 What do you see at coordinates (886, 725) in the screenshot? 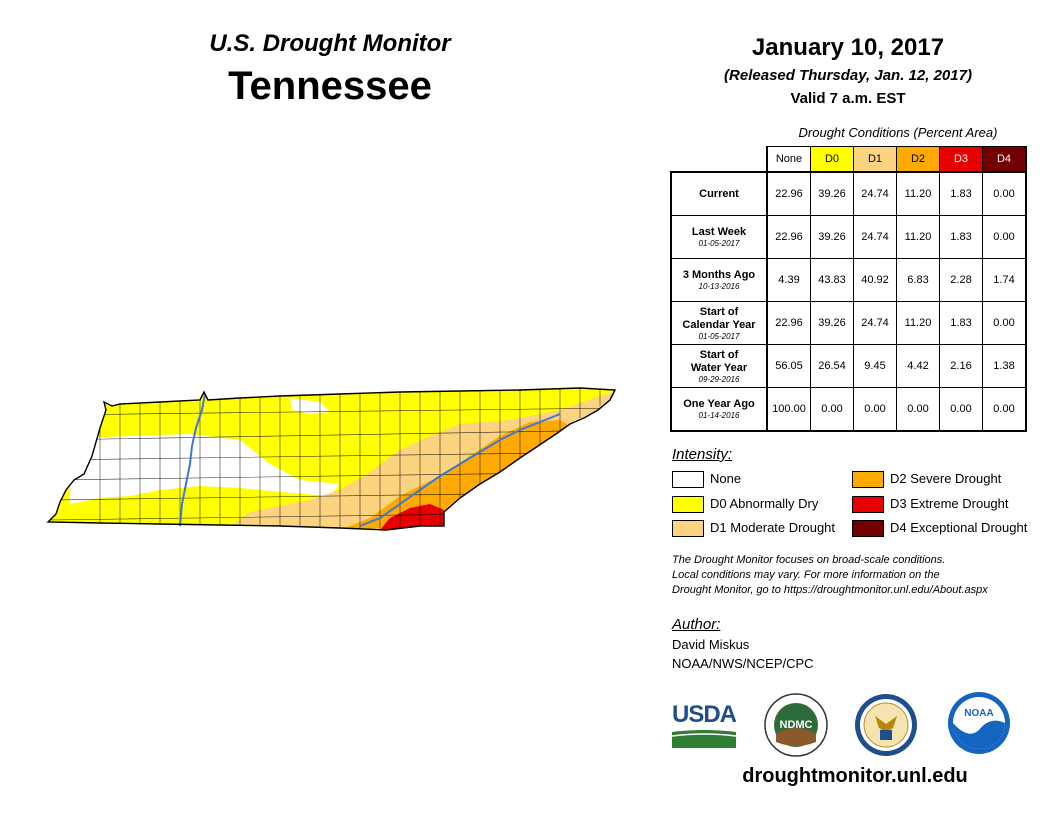
I see `doc-seal-logo` at bounding box center [886, 725].